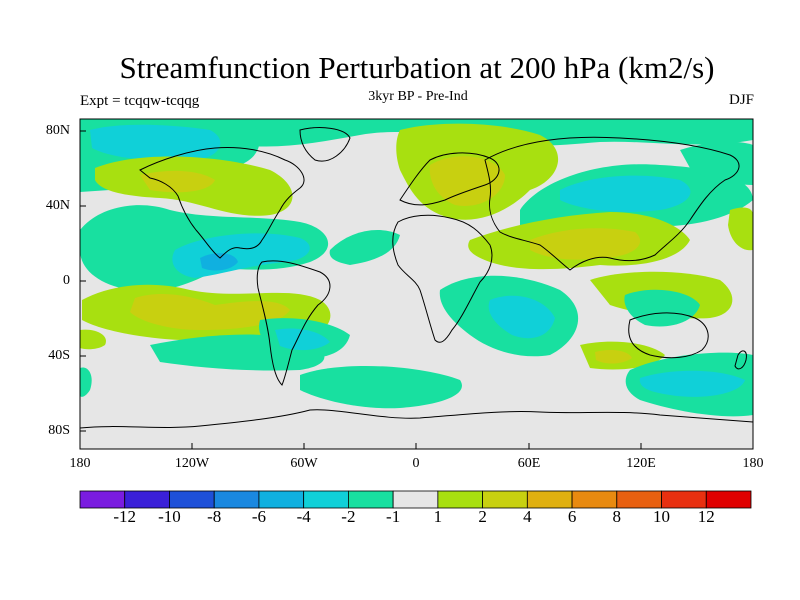 The image size is (800, 600). I want to click on lat-tick-label: 40S, so click(59, 355).